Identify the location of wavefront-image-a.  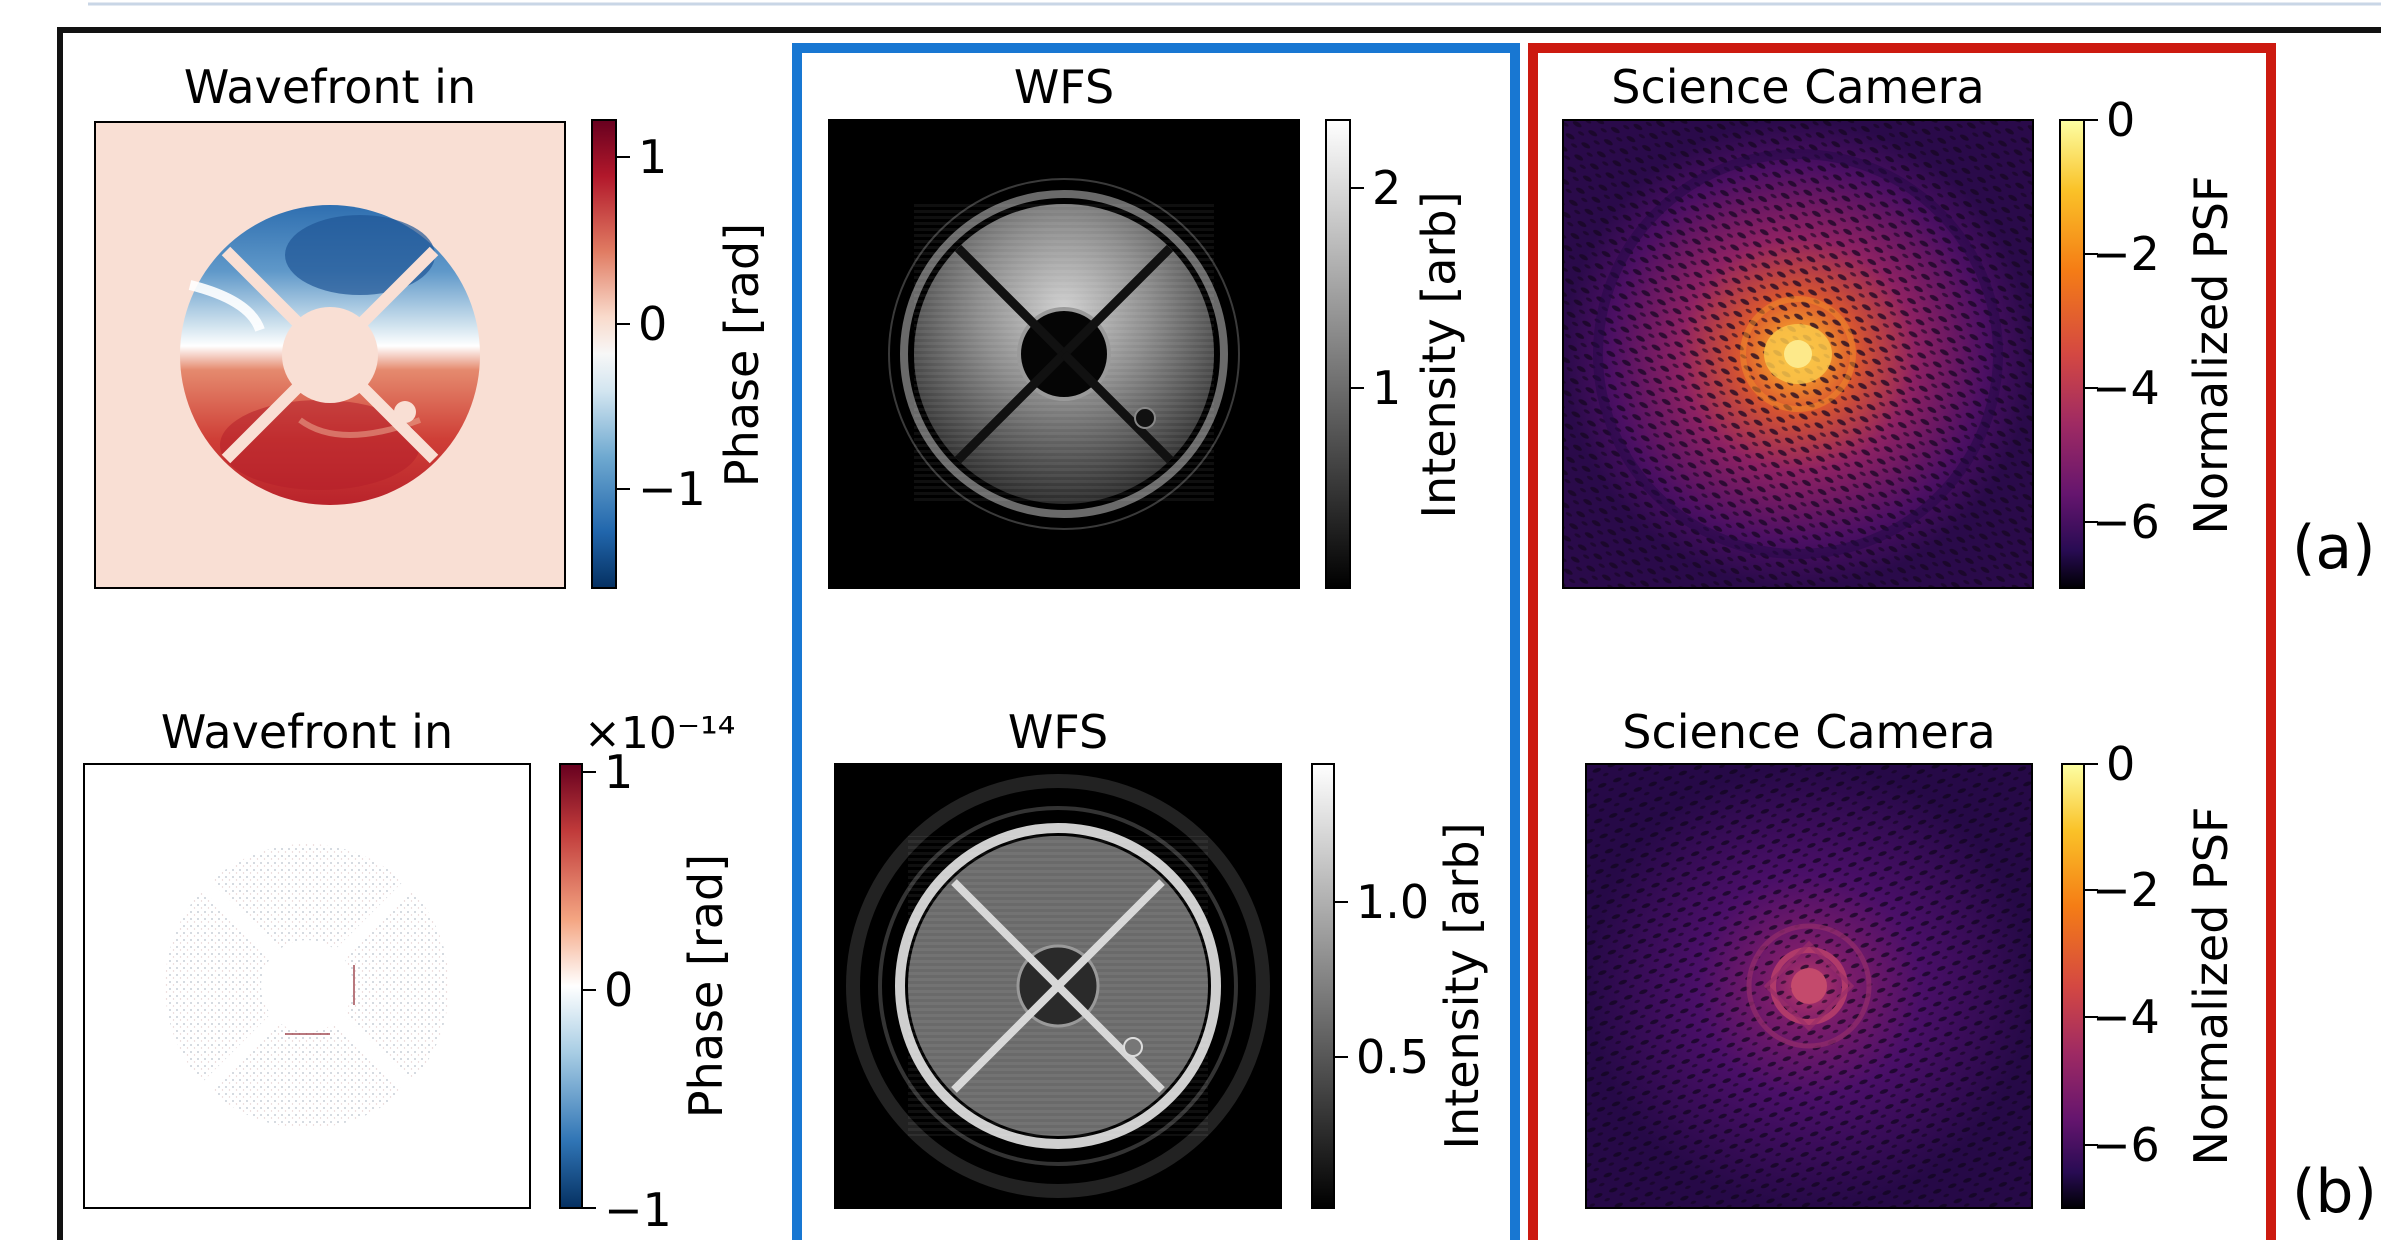
(330, 355).